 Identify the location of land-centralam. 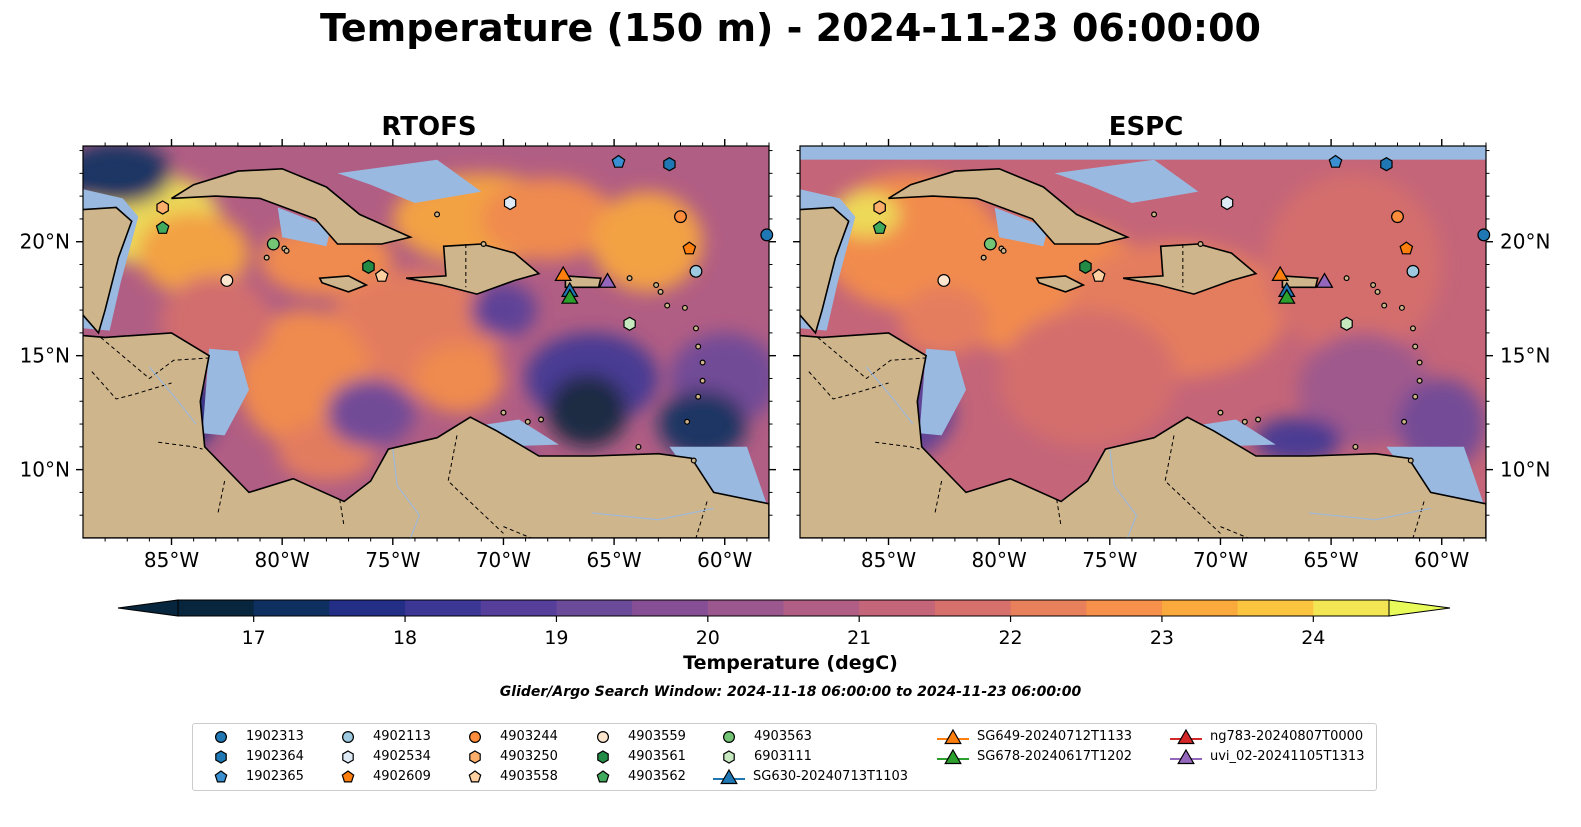
(426, 435).